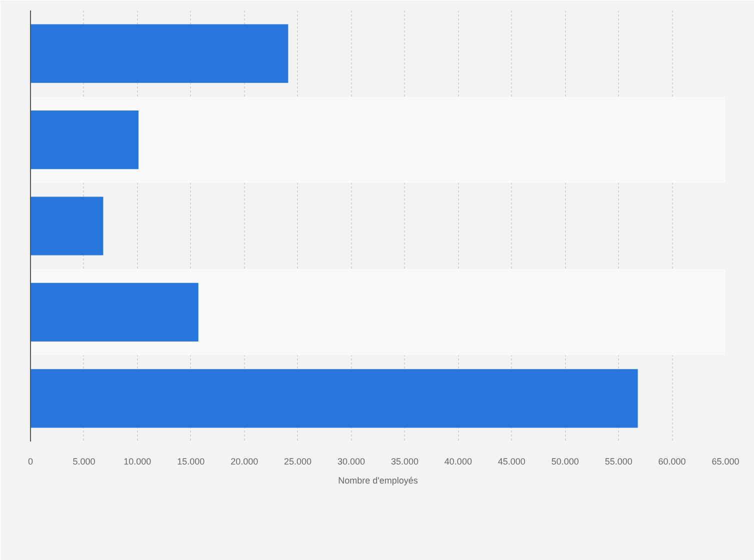 This screenshot has height=560, width=754. What do you see at coordinates (404, 461) in the screenshot?
I see `x-tick-label: 35.000` at bounding box center [404, 461].